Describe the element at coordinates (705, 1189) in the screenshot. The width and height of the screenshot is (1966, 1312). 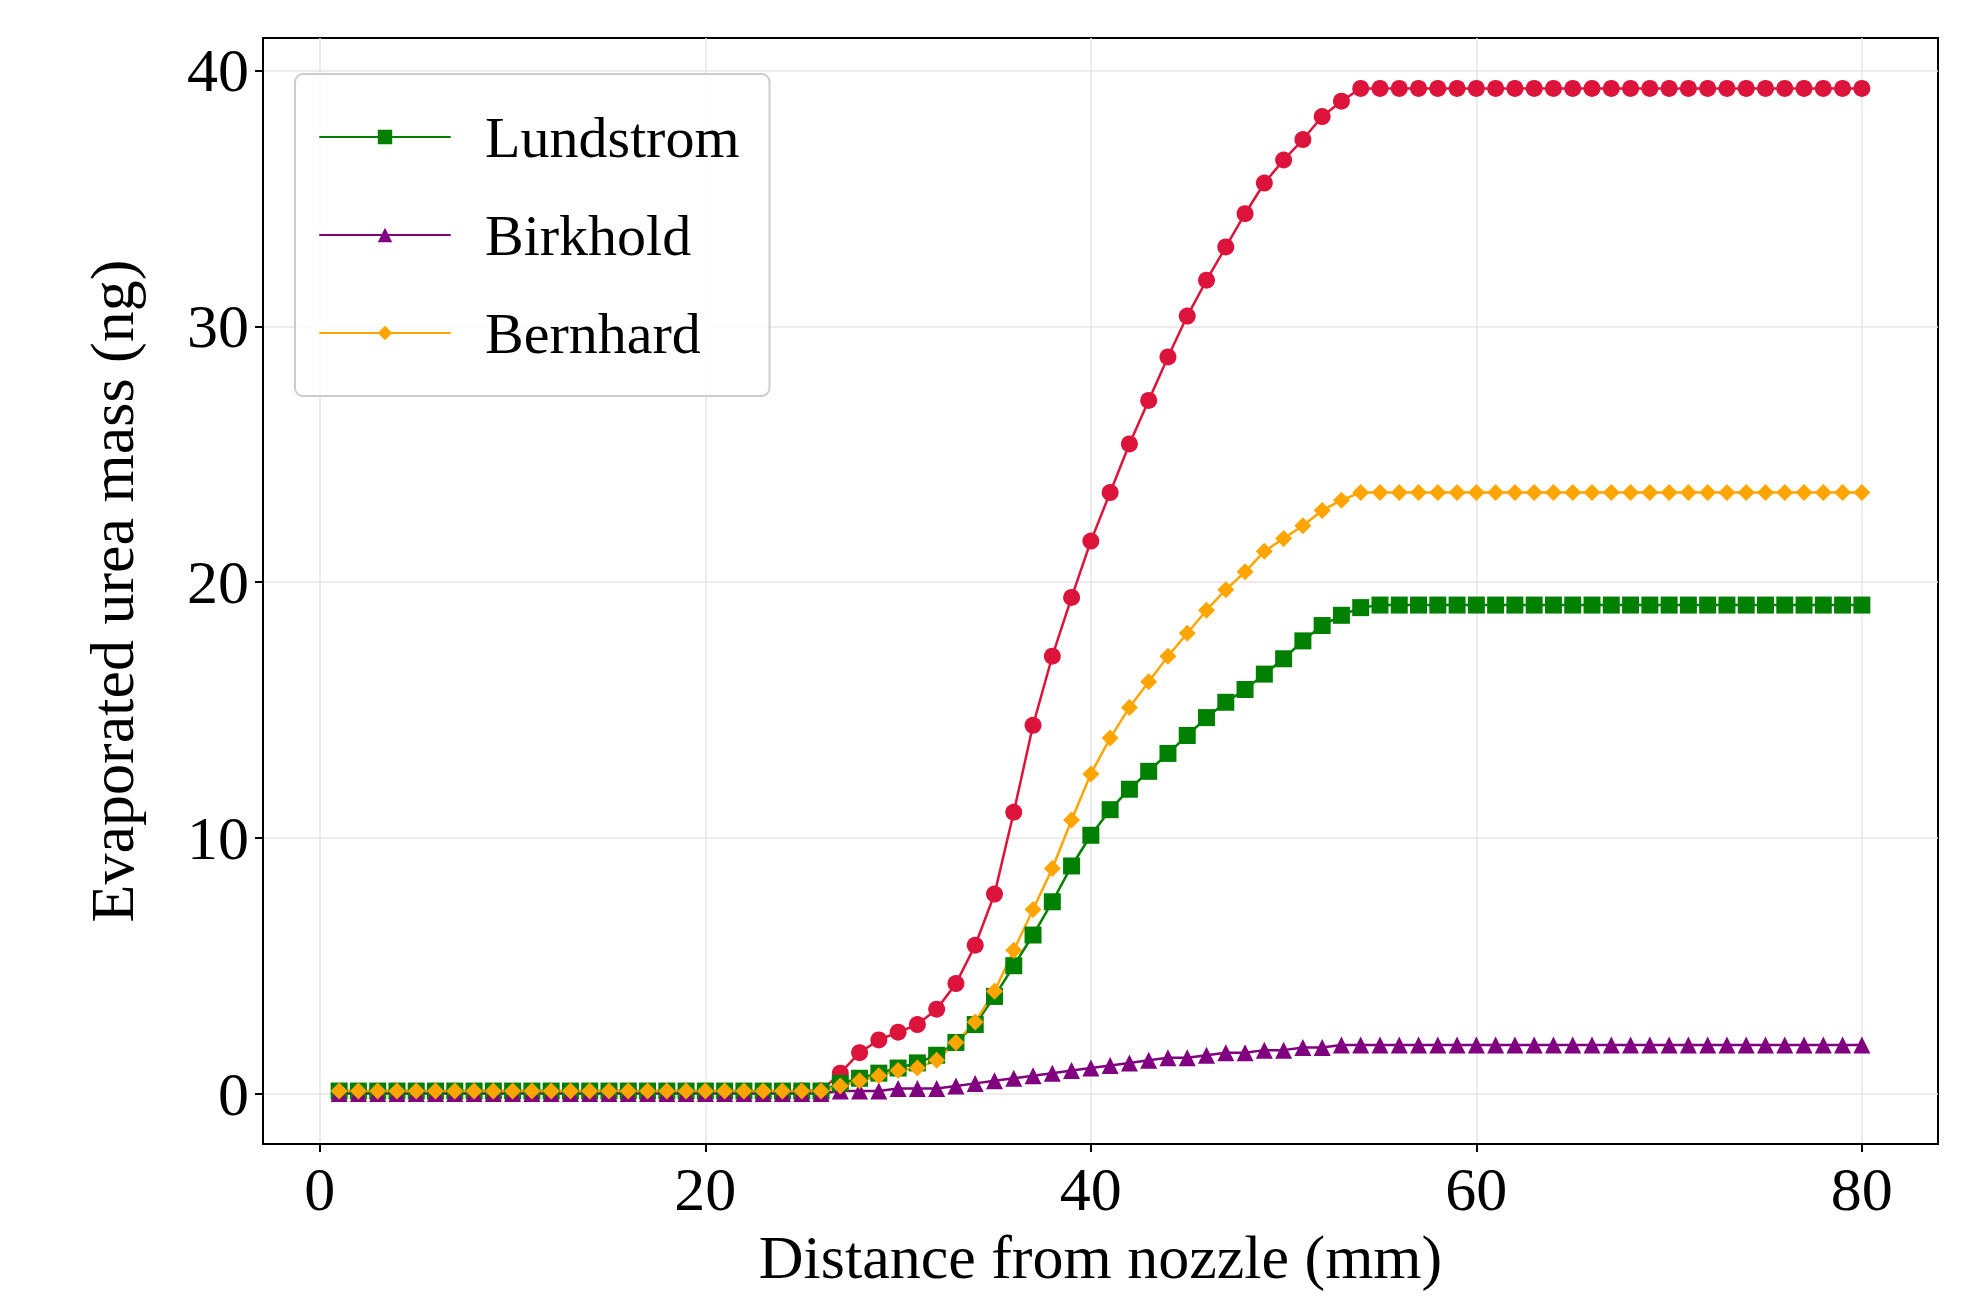
I see `x-tick-label: 20` at that location.